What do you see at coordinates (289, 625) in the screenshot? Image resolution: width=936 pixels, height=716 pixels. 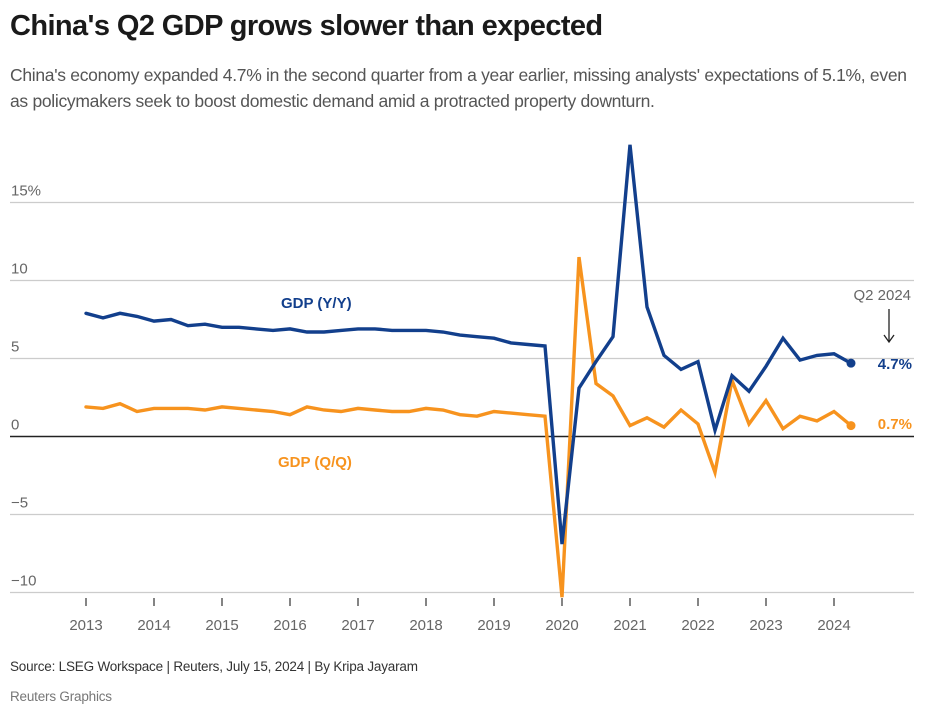 I see `x-tick-label: 2016` at bounding box center [289, 625].